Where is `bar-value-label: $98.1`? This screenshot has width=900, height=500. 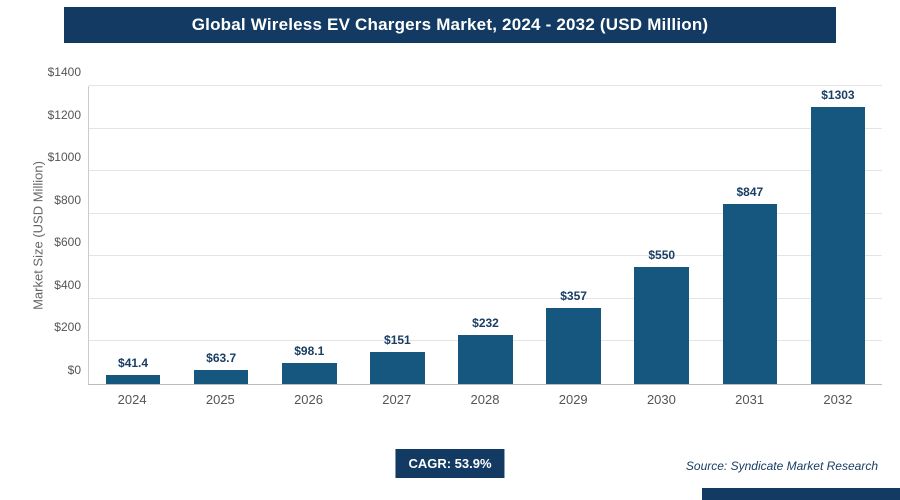 bar-value-label: $98.1 is located at coordinates (309, 351).